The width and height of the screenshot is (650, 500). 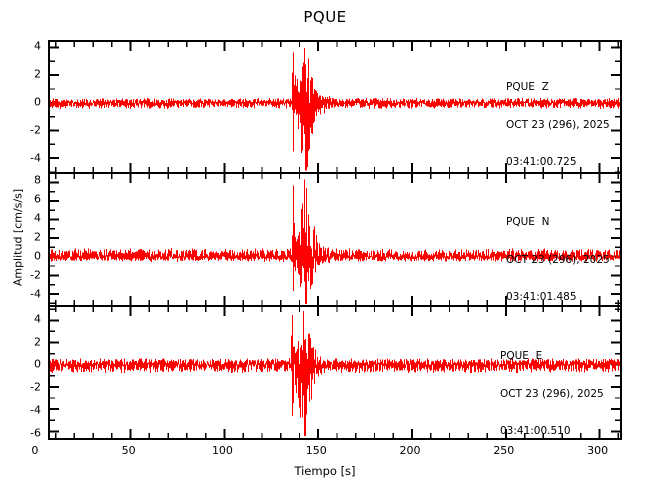 What do you see at coordinates (35, 294) in the screenshot?
I see `y-tick-label-n-6: -4` at bounding box center [35, 294].